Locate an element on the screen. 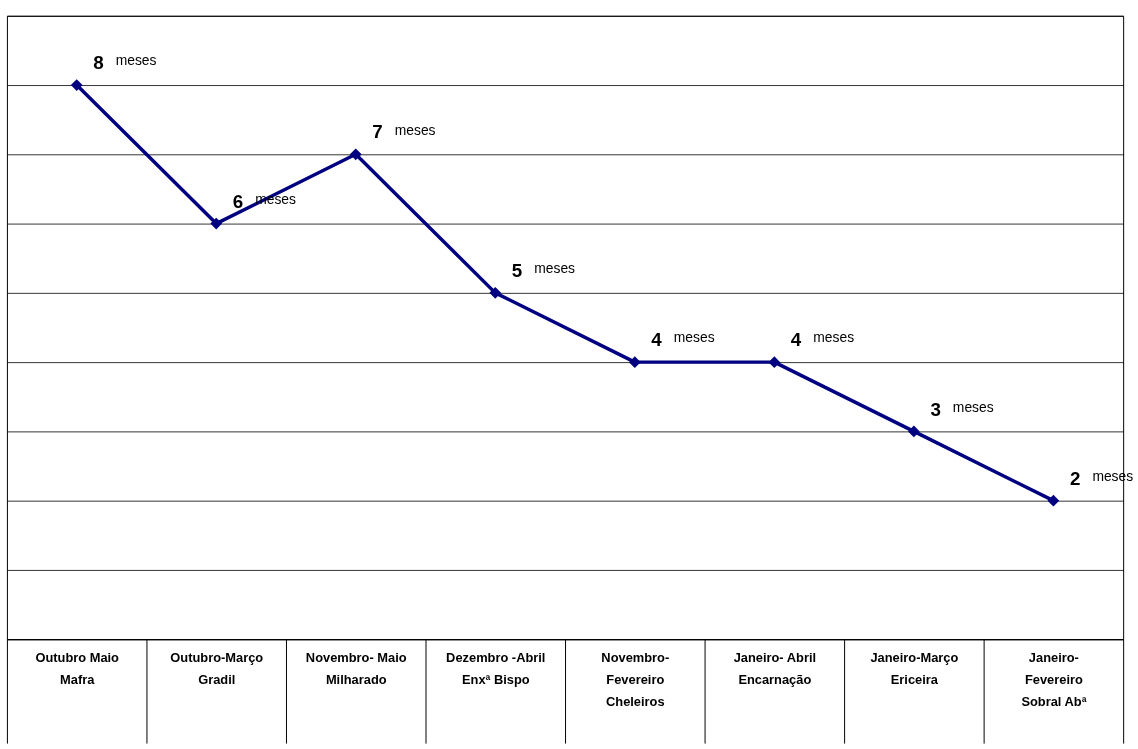  data-label: 7 is located at coordinates (377, 132).